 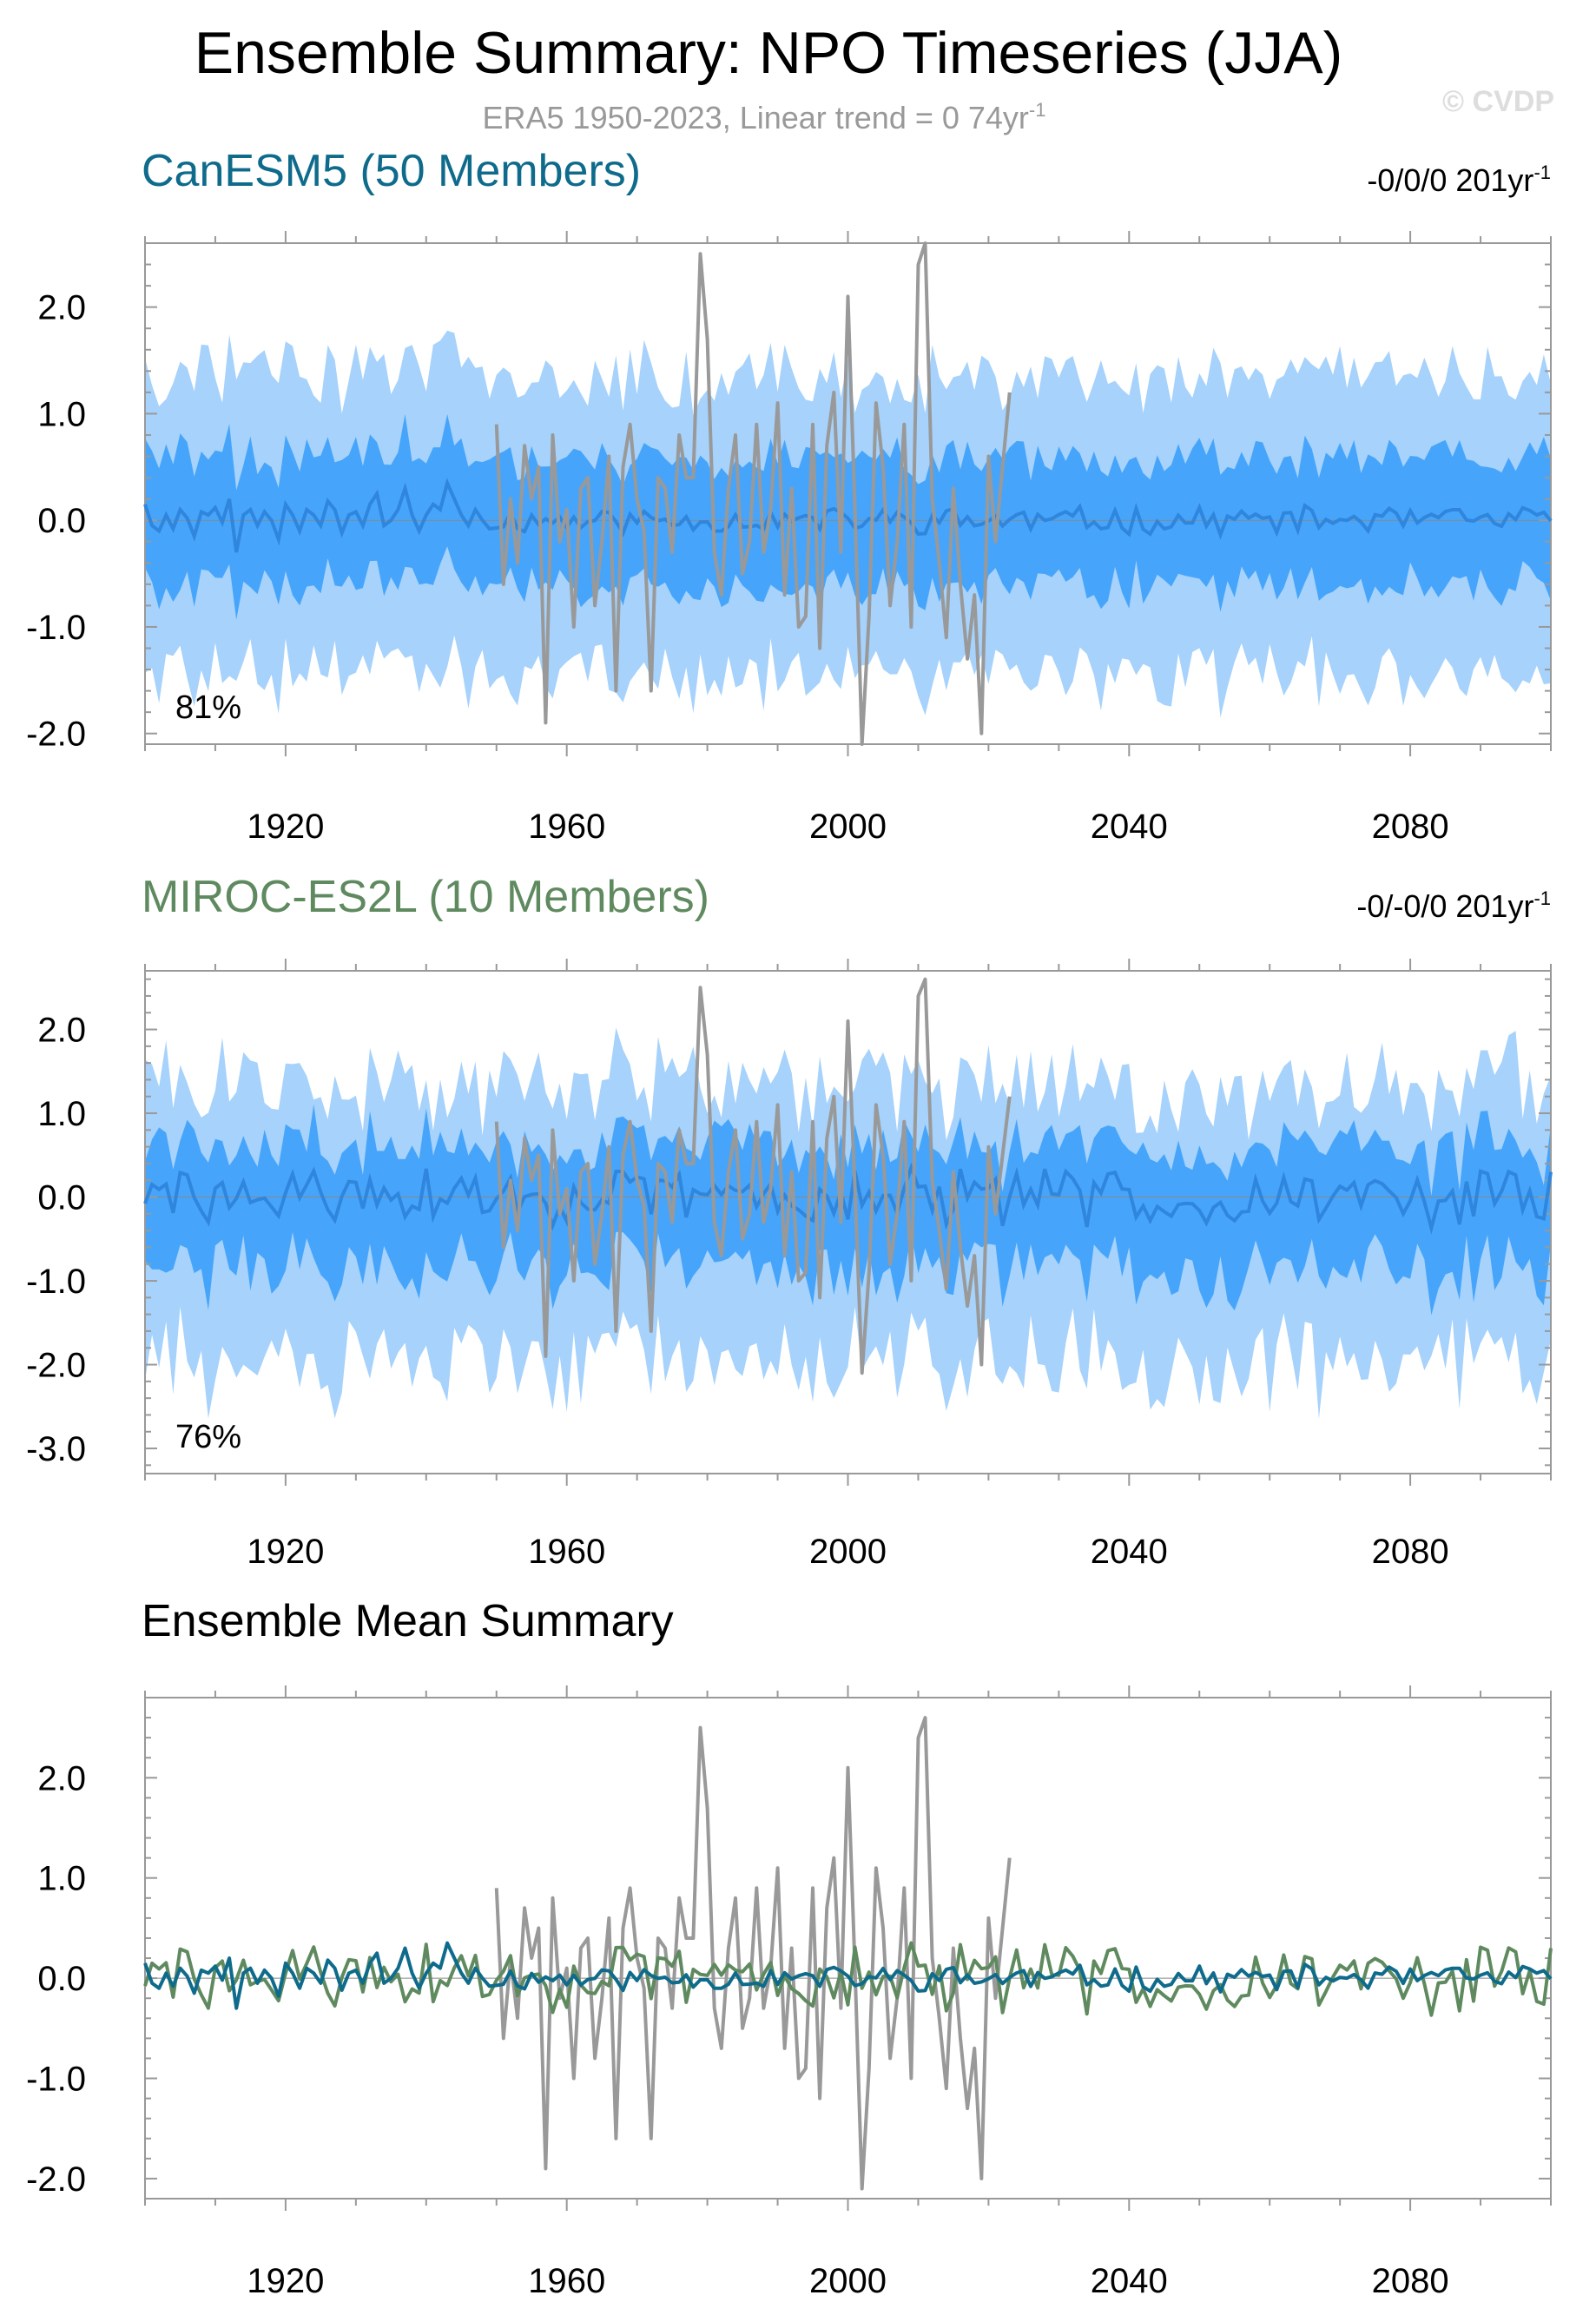 What do you see at coordinates (1542, 172) in the screenshot?
I see `canesm5-trend-sup: -1` at bounding box center [1542, 172].